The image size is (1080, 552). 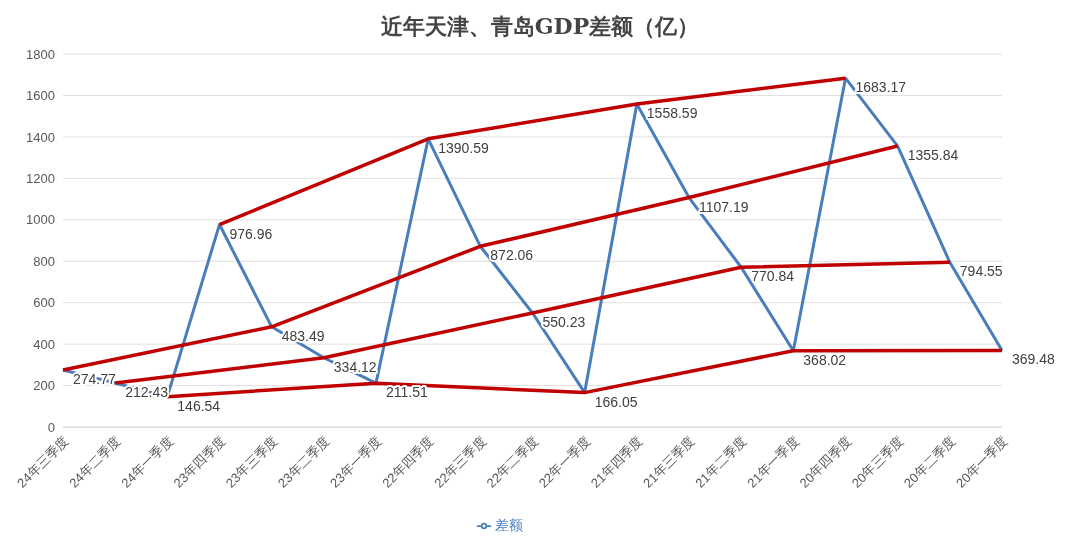 I want to click on y-tick-label: 1800, so click(x=40, y=54).